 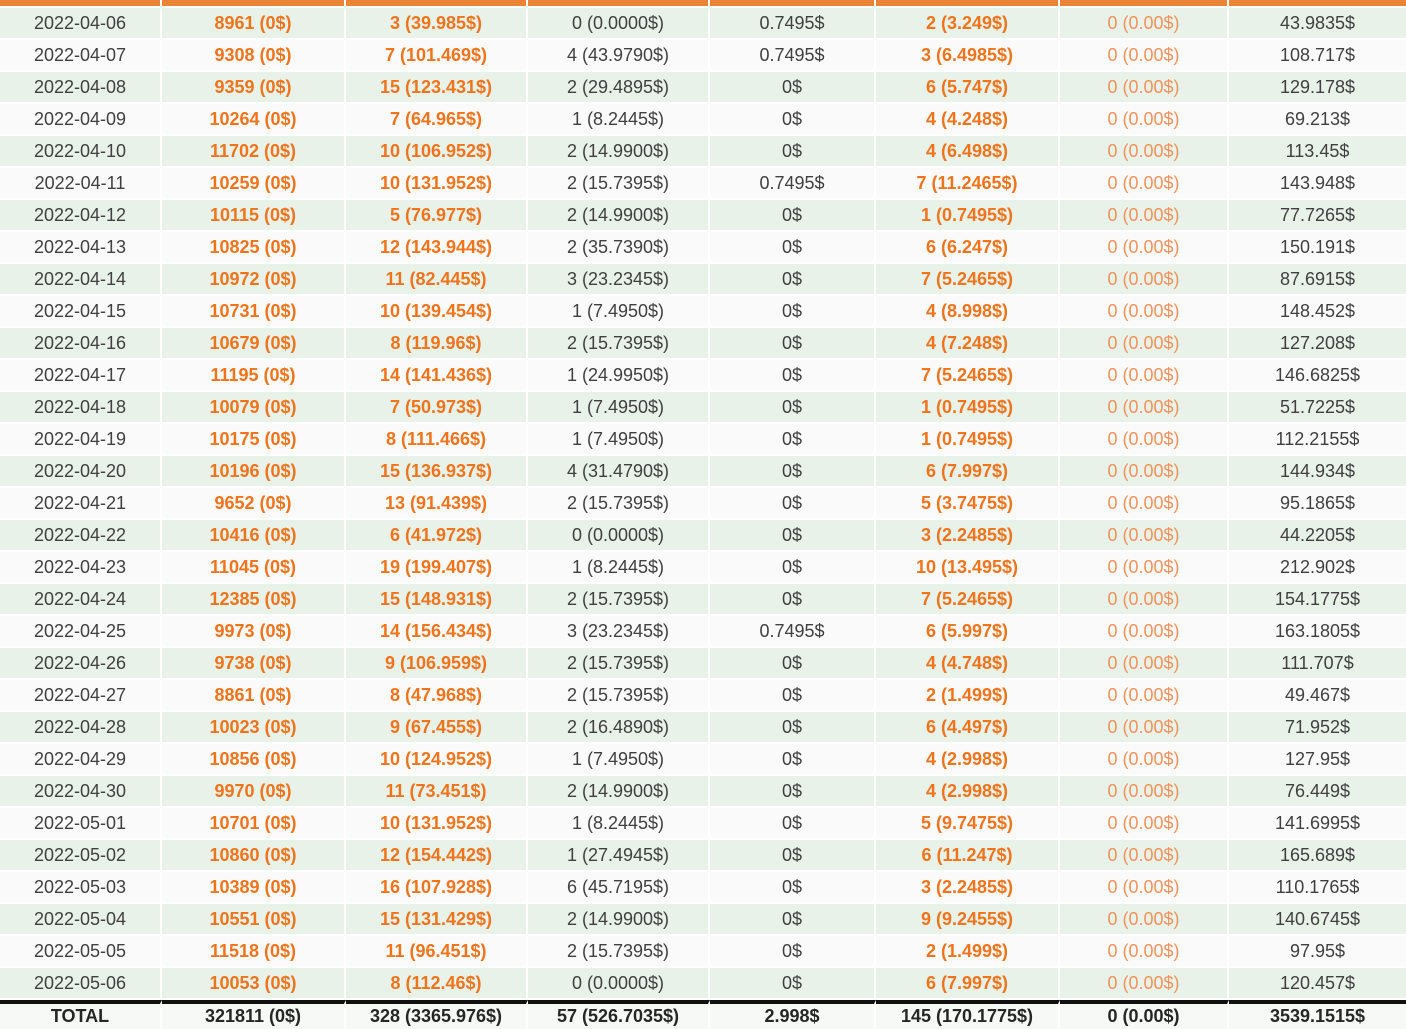 I want to click on table-cell: 113.45$, so click(x=1317, y=152).